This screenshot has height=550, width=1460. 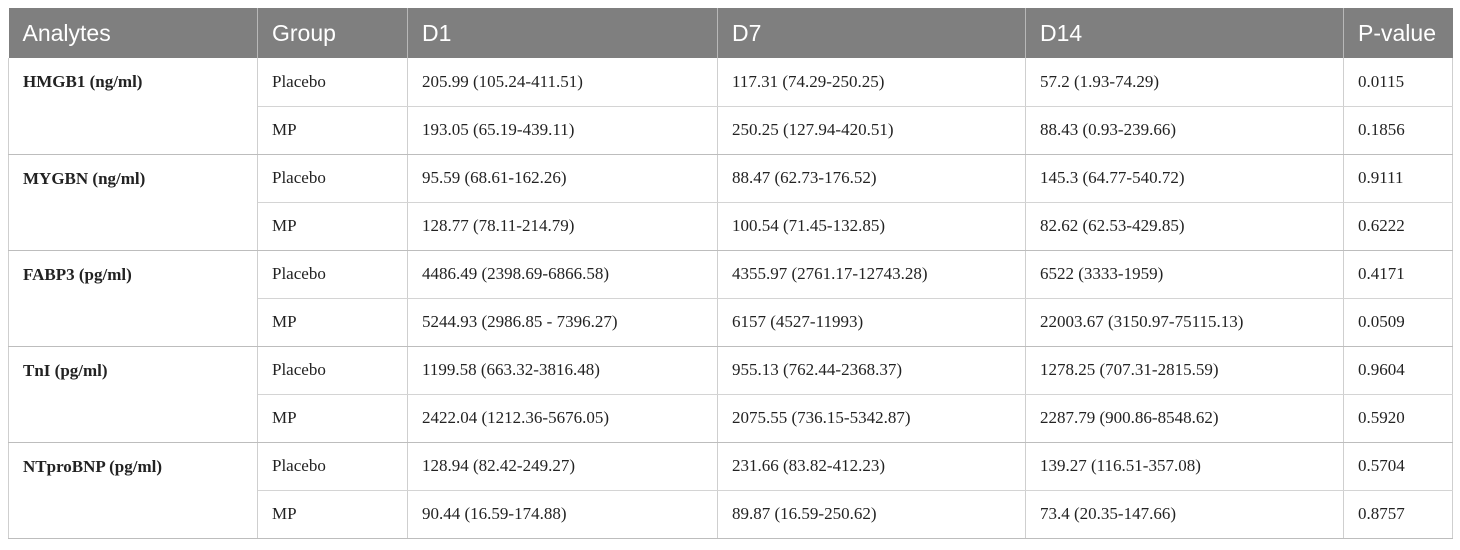 I want to click on header-d7: D7, so click(x=871, y=33).